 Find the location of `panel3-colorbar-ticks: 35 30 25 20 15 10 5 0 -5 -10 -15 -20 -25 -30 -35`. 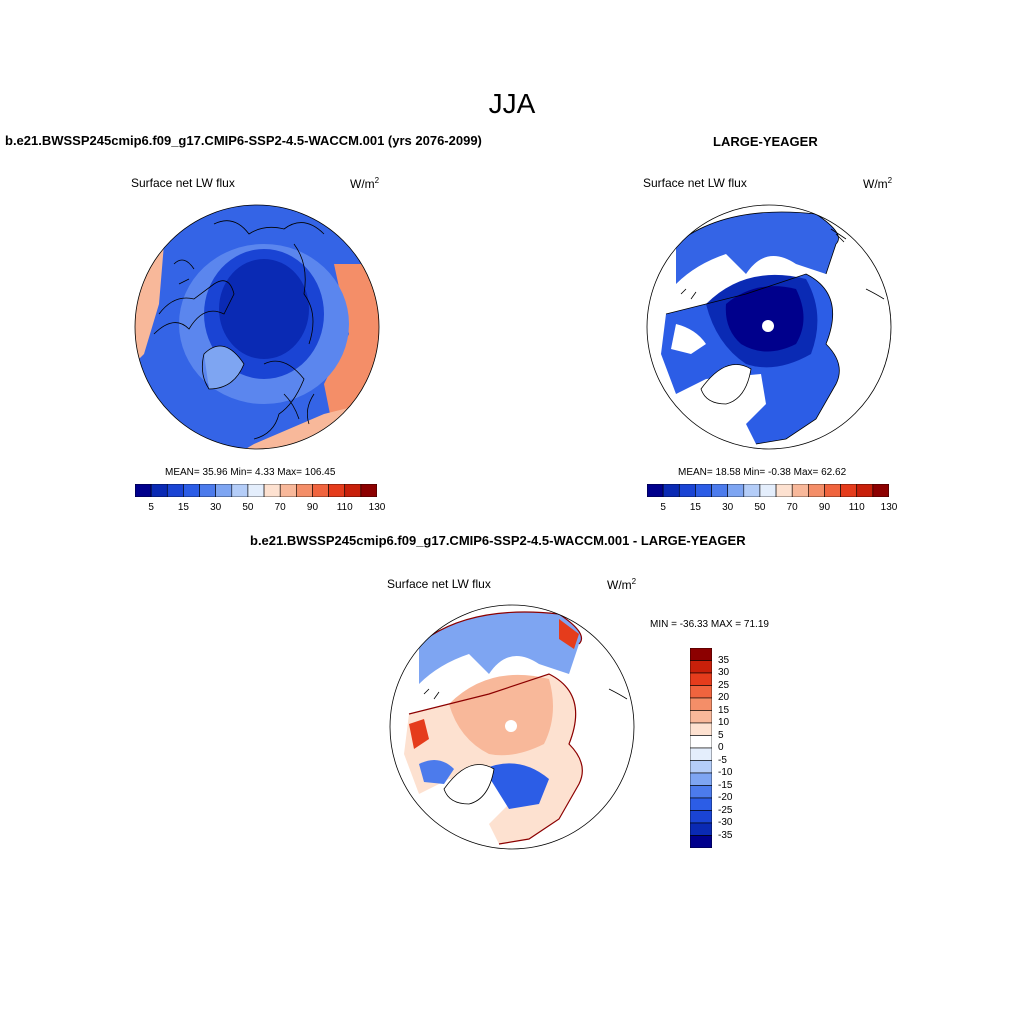

panel3-colorbar-ticks: 35 30 25 20 15 10 5 0 -5 -10 -15 -20 -25 -30 -35 is located at coordinates (738, 748).